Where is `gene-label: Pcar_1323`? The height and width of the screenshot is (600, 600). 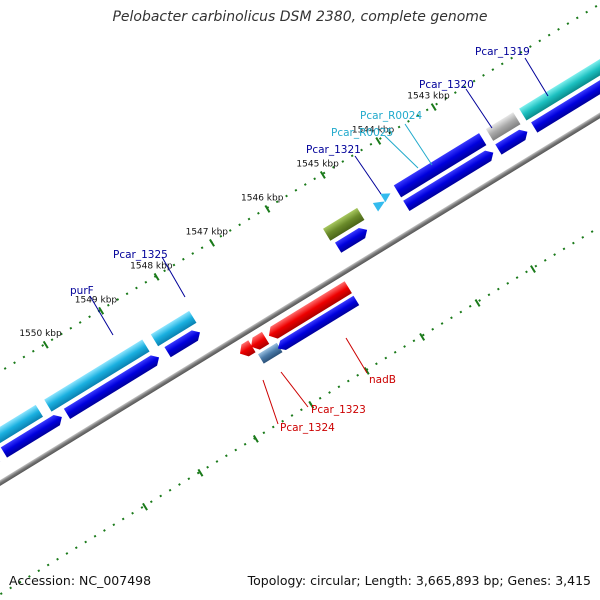
gene-label: Pcar_1323 is located at coordinates (338, 410).